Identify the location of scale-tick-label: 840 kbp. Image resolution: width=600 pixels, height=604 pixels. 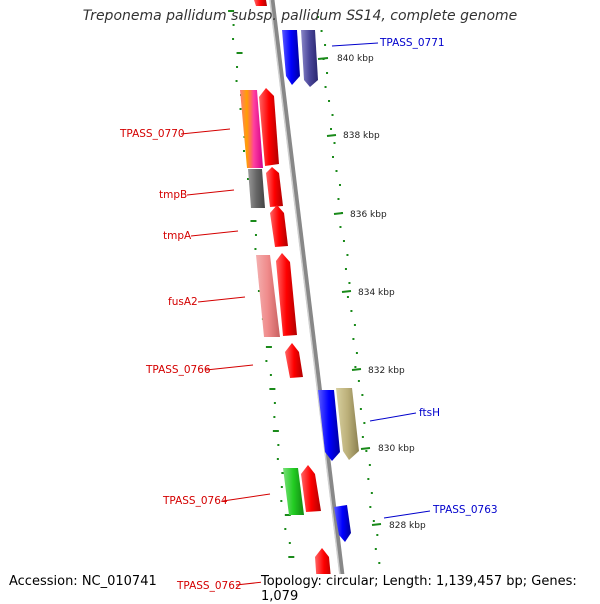
(355, 59).